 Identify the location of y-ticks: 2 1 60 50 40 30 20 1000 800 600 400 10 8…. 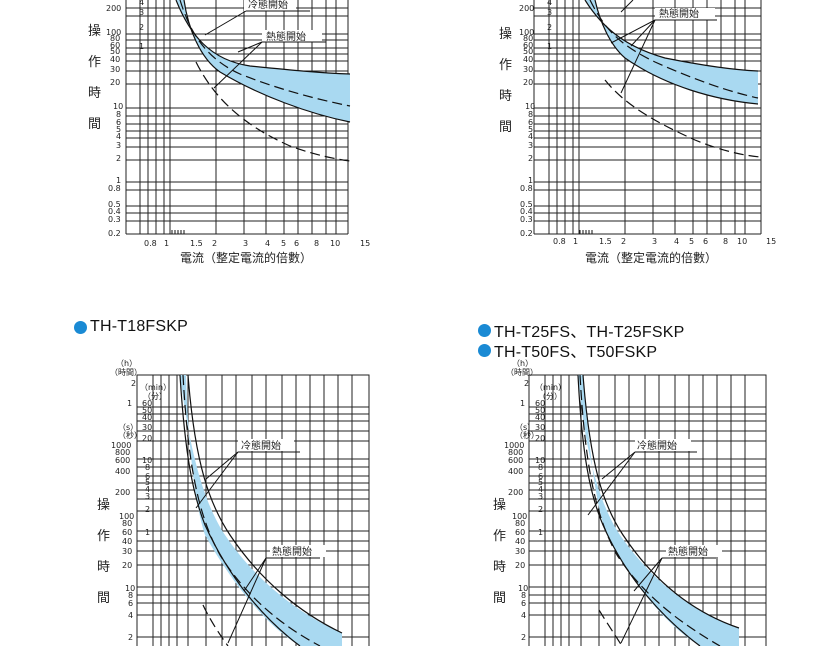
(524, 510).